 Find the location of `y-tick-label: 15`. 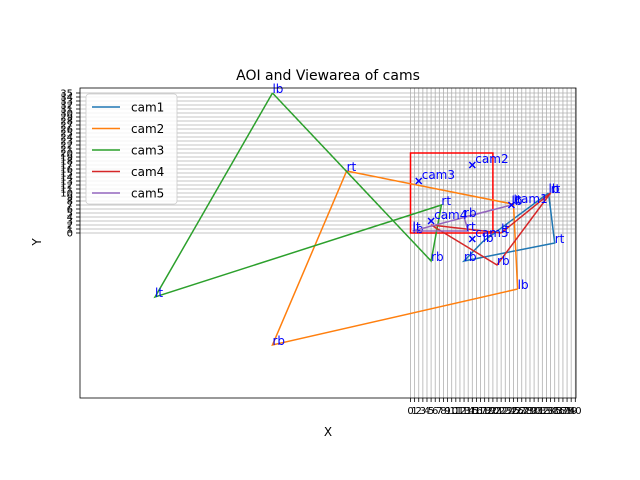

y-tick-label: 15 is located at coordinates (66, 174).